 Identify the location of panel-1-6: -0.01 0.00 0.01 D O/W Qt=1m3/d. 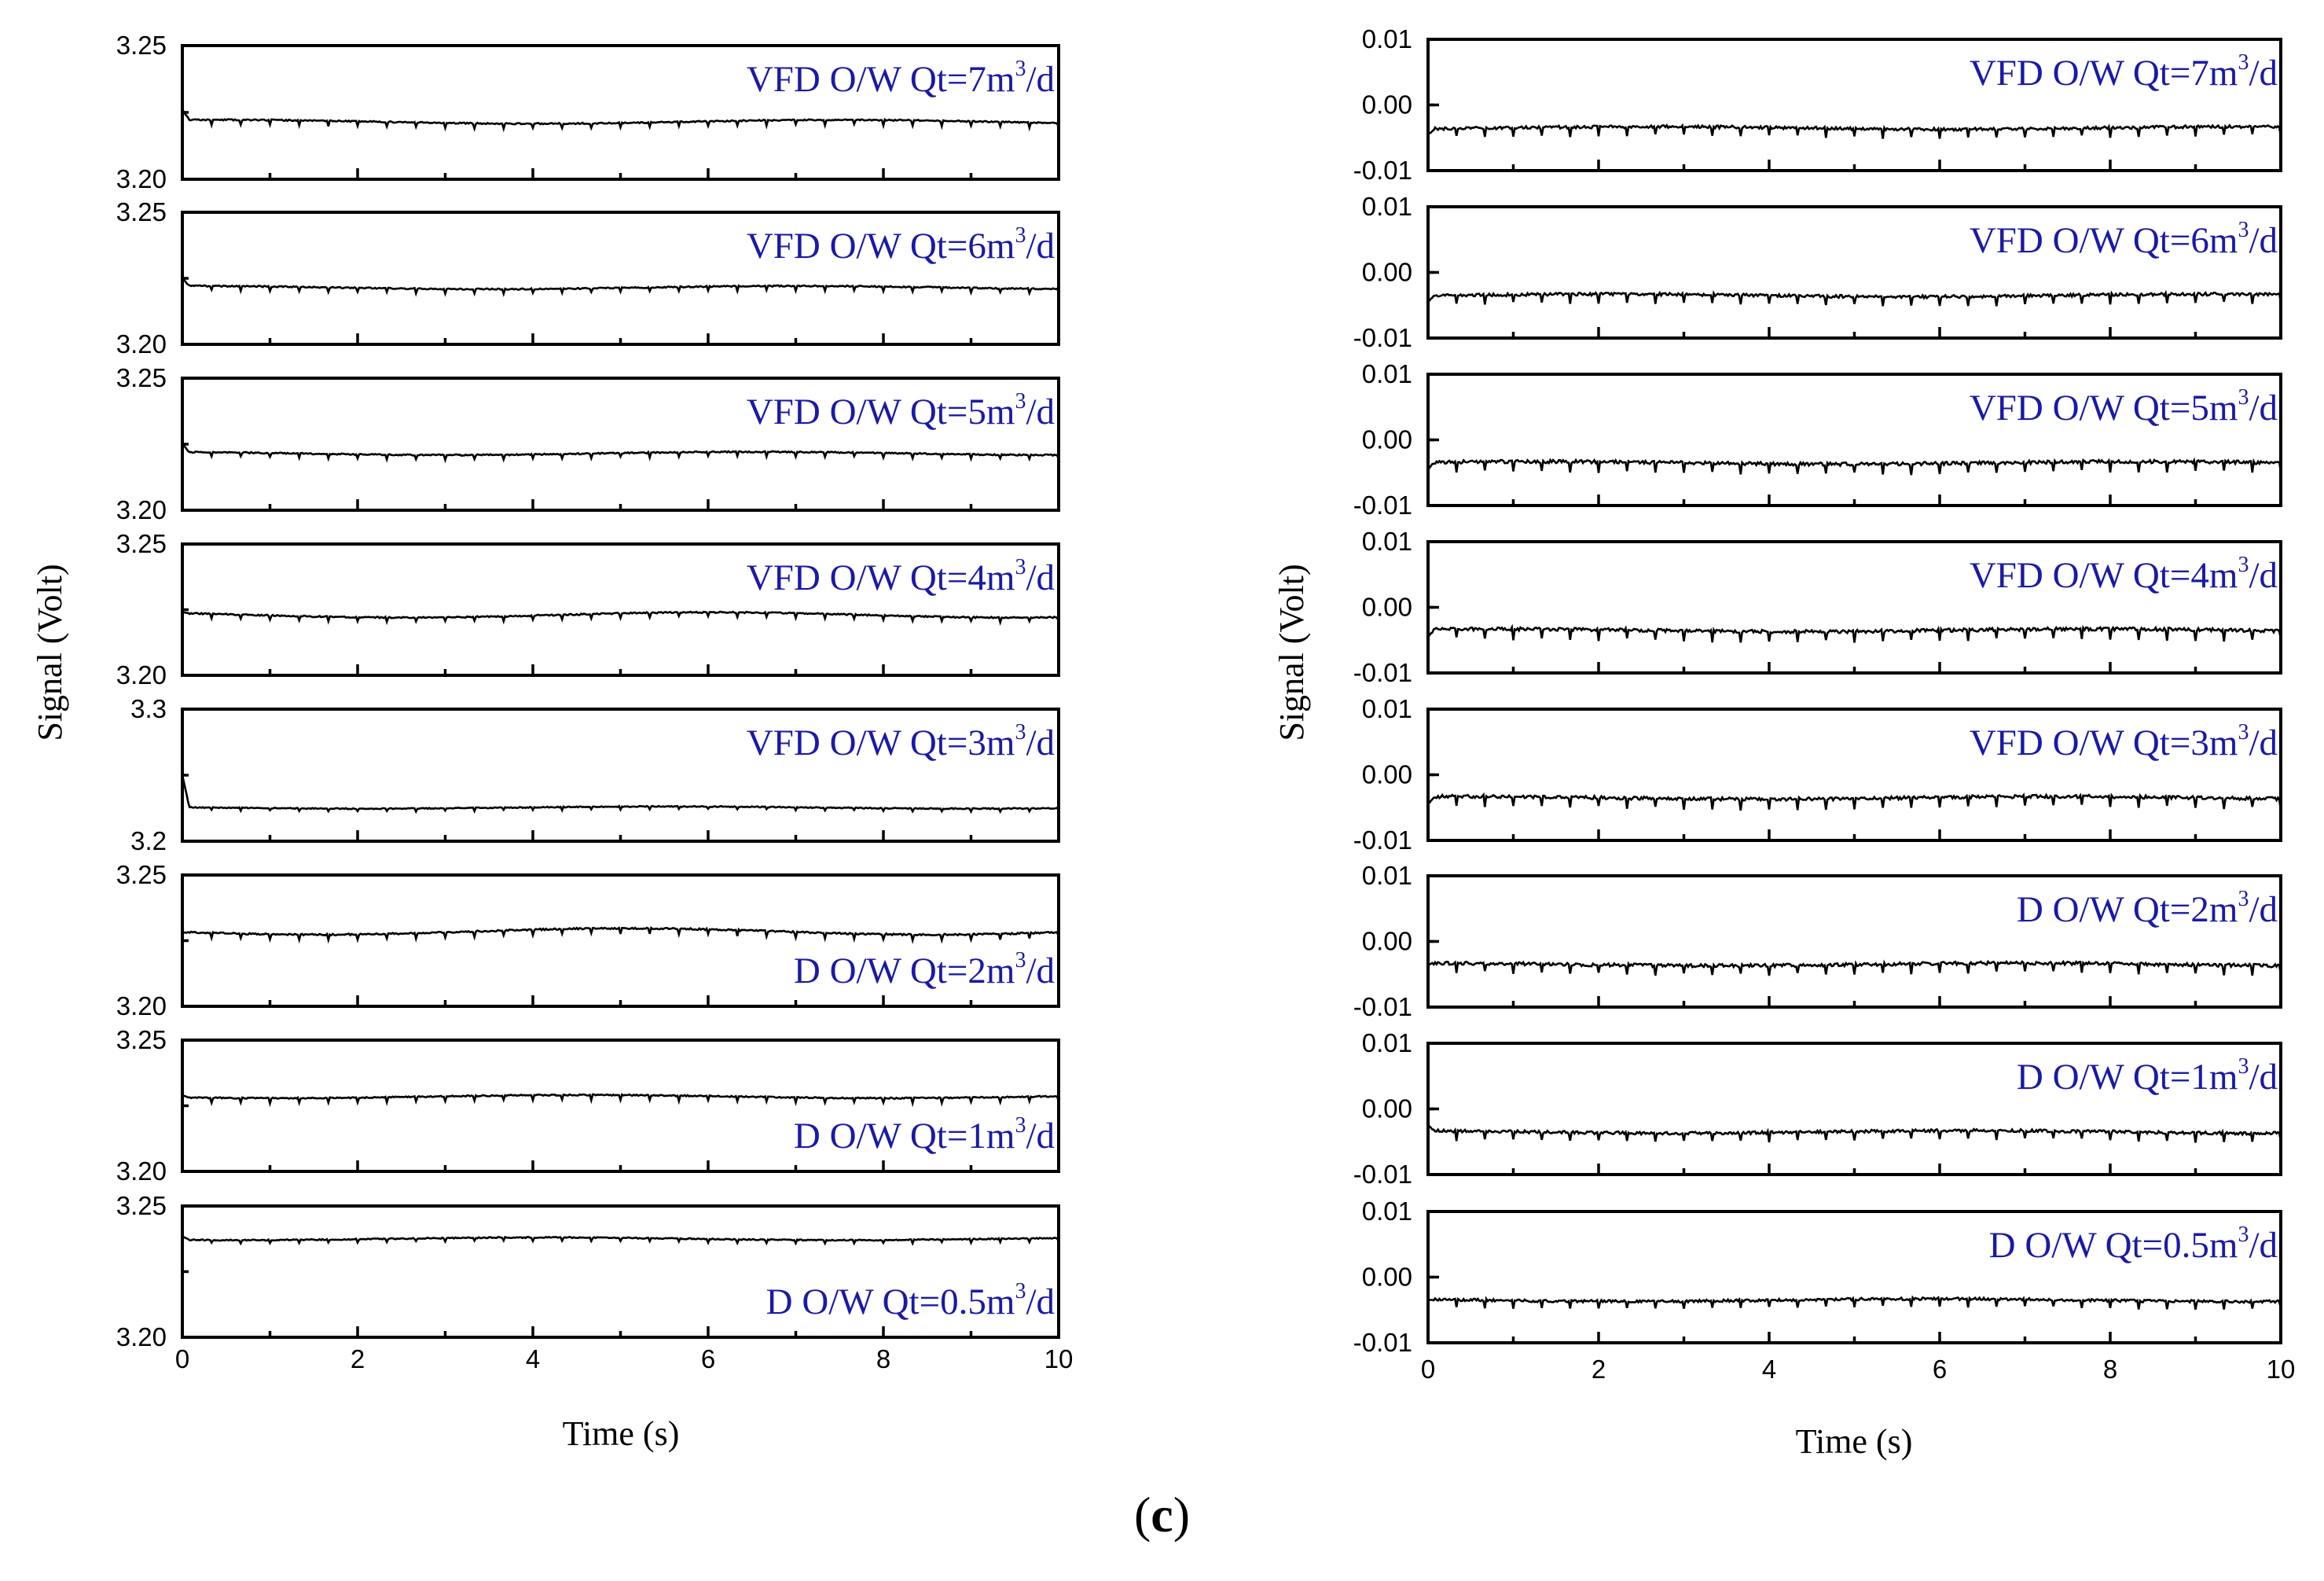
(1818, 1108).